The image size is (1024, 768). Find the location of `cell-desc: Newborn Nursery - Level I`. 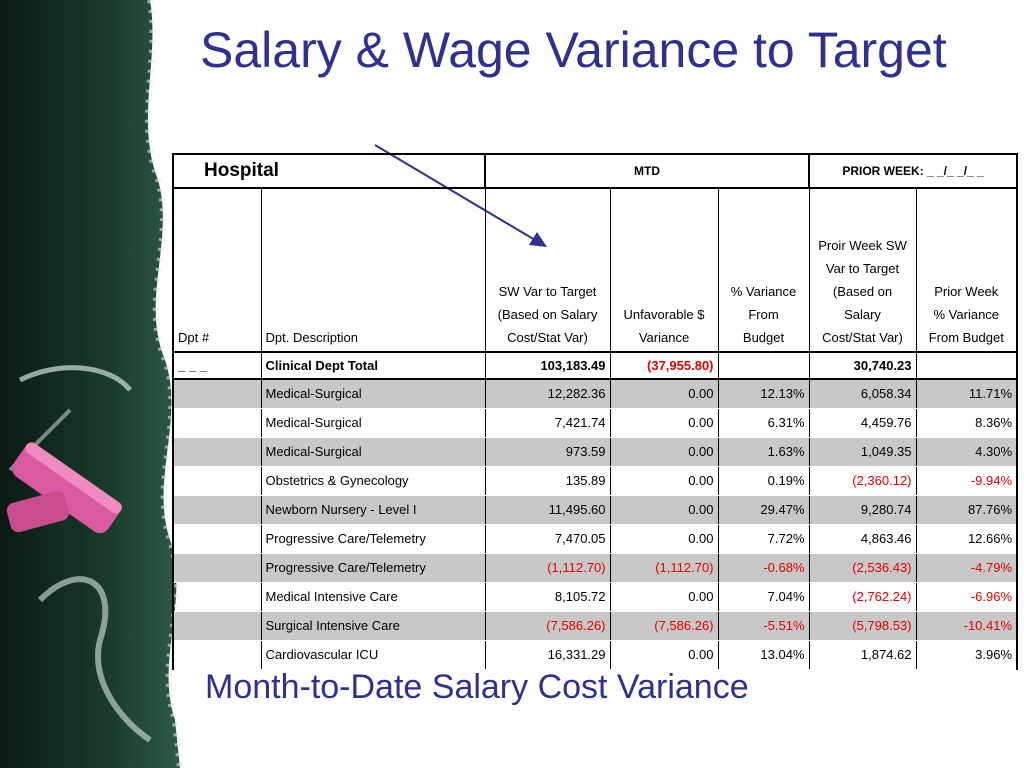

cell-desc: Newborn Nursery - Level I is located at coordinates (373, 510).